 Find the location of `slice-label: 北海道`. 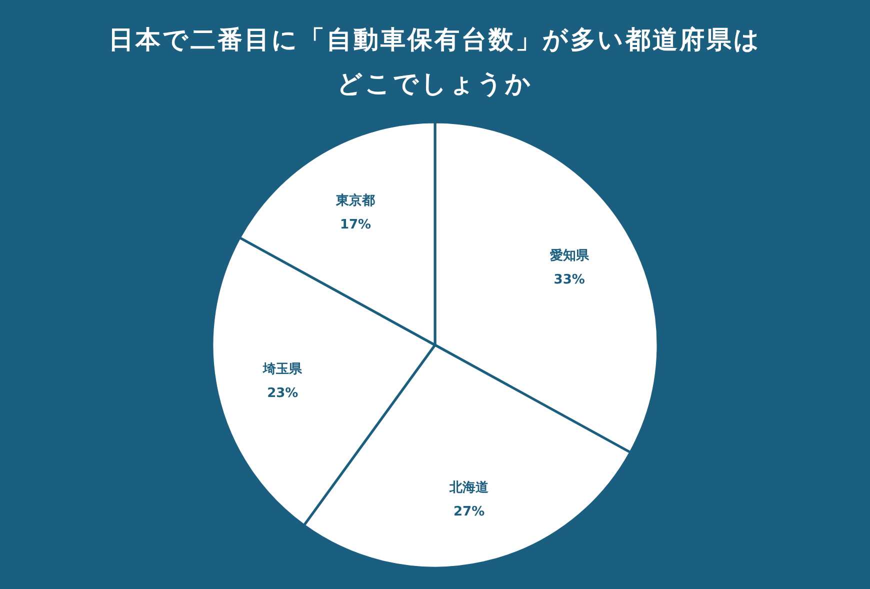

slice-label: 北海道 is located at coordinates (469, 488).